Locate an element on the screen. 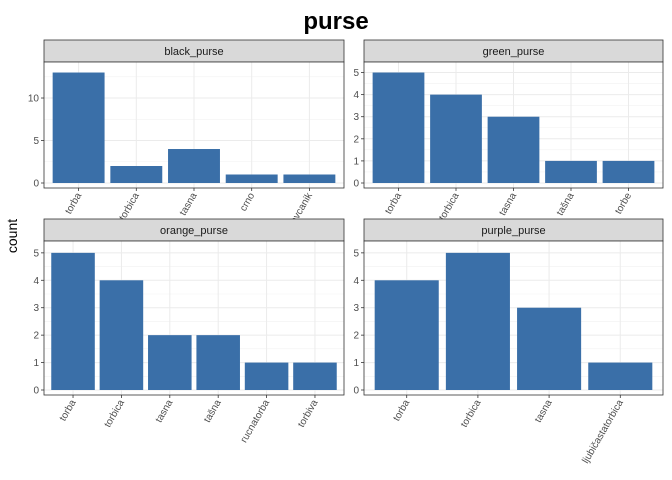 This screenshot has width=672, height=480. bar-crno is located at coordinates (251, 178).